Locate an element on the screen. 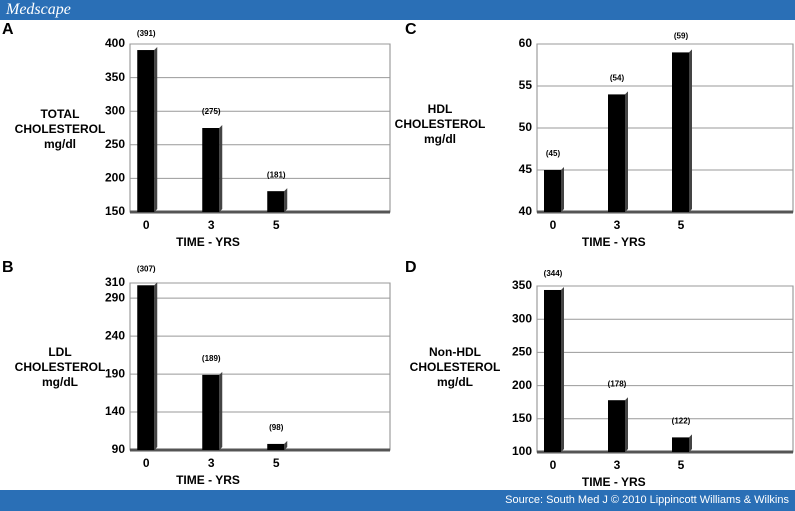 This screenshot has width=795, height=511. value-label: (178) is located at coordinates (617, 383).